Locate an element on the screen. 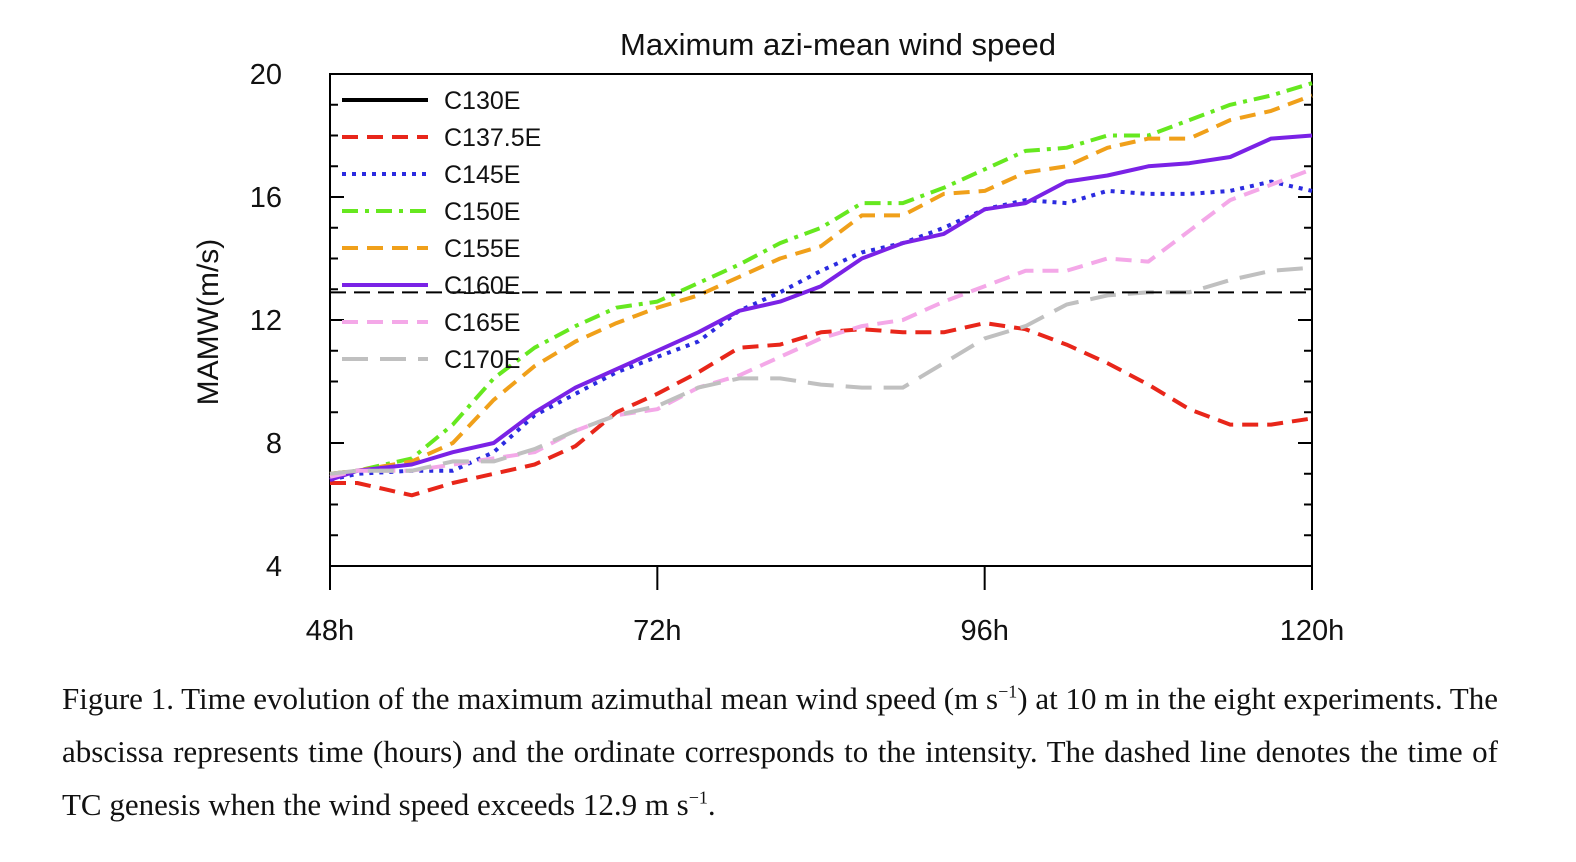 This screenshot has width=1576, height=862. legend-label: C145E is located at coordinates (482, 175).